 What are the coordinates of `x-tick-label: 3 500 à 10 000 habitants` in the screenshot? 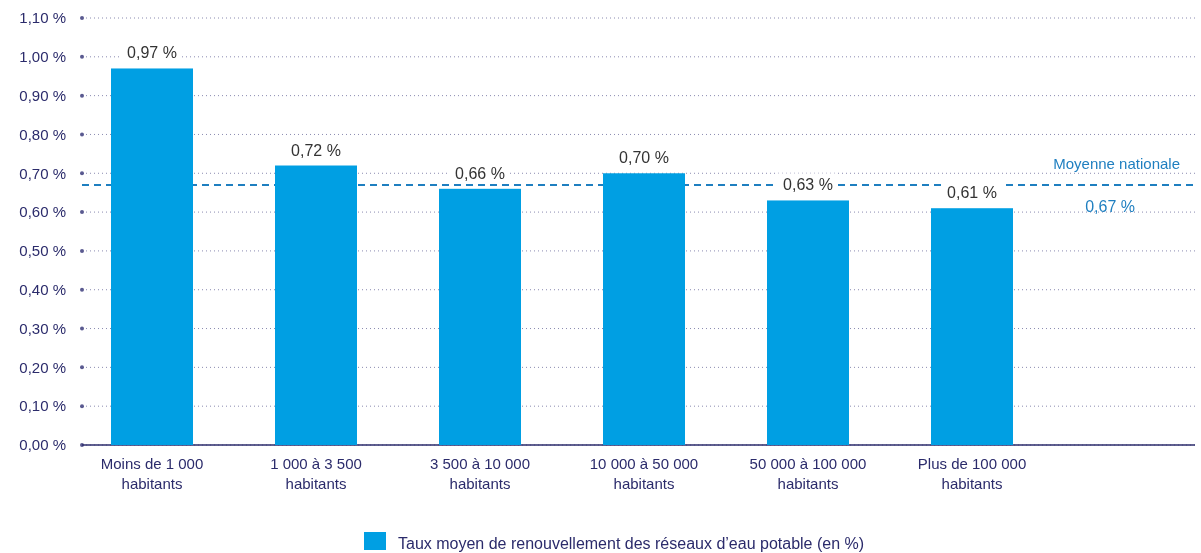 It's located at (480, 473).